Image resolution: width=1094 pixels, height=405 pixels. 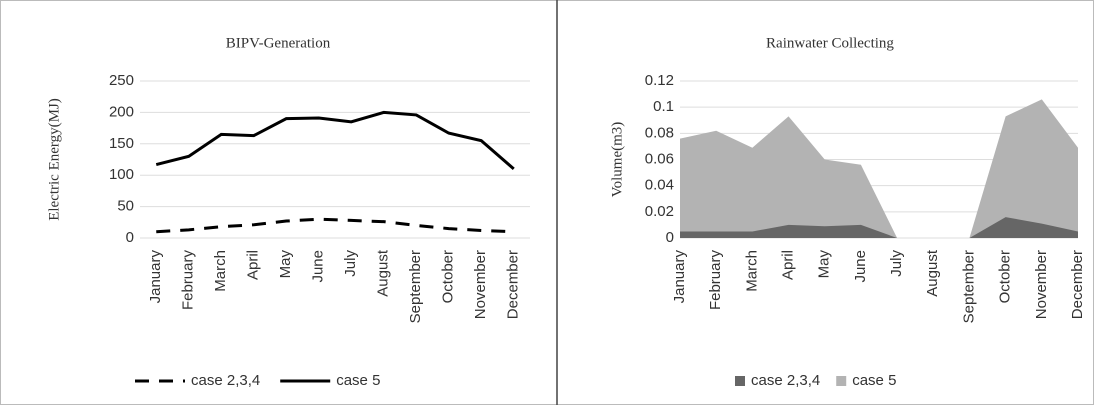 I want to click on y-tick-label: 0.1, so click(x=663, y=106).